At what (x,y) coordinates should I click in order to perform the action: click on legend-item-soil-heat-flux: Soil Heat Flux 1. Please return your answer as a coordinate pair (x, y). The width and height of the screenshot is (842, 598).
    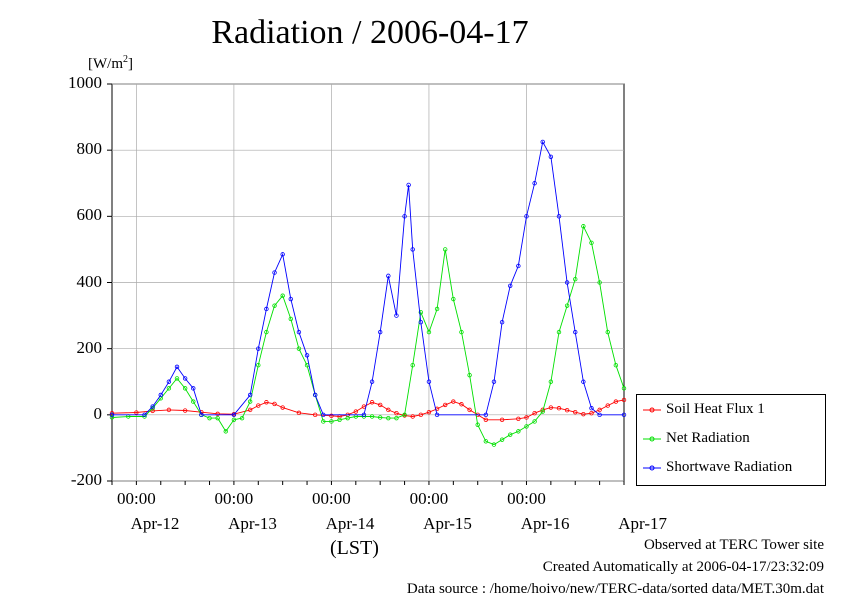
    Looking at the image, I should click on (704, 409).